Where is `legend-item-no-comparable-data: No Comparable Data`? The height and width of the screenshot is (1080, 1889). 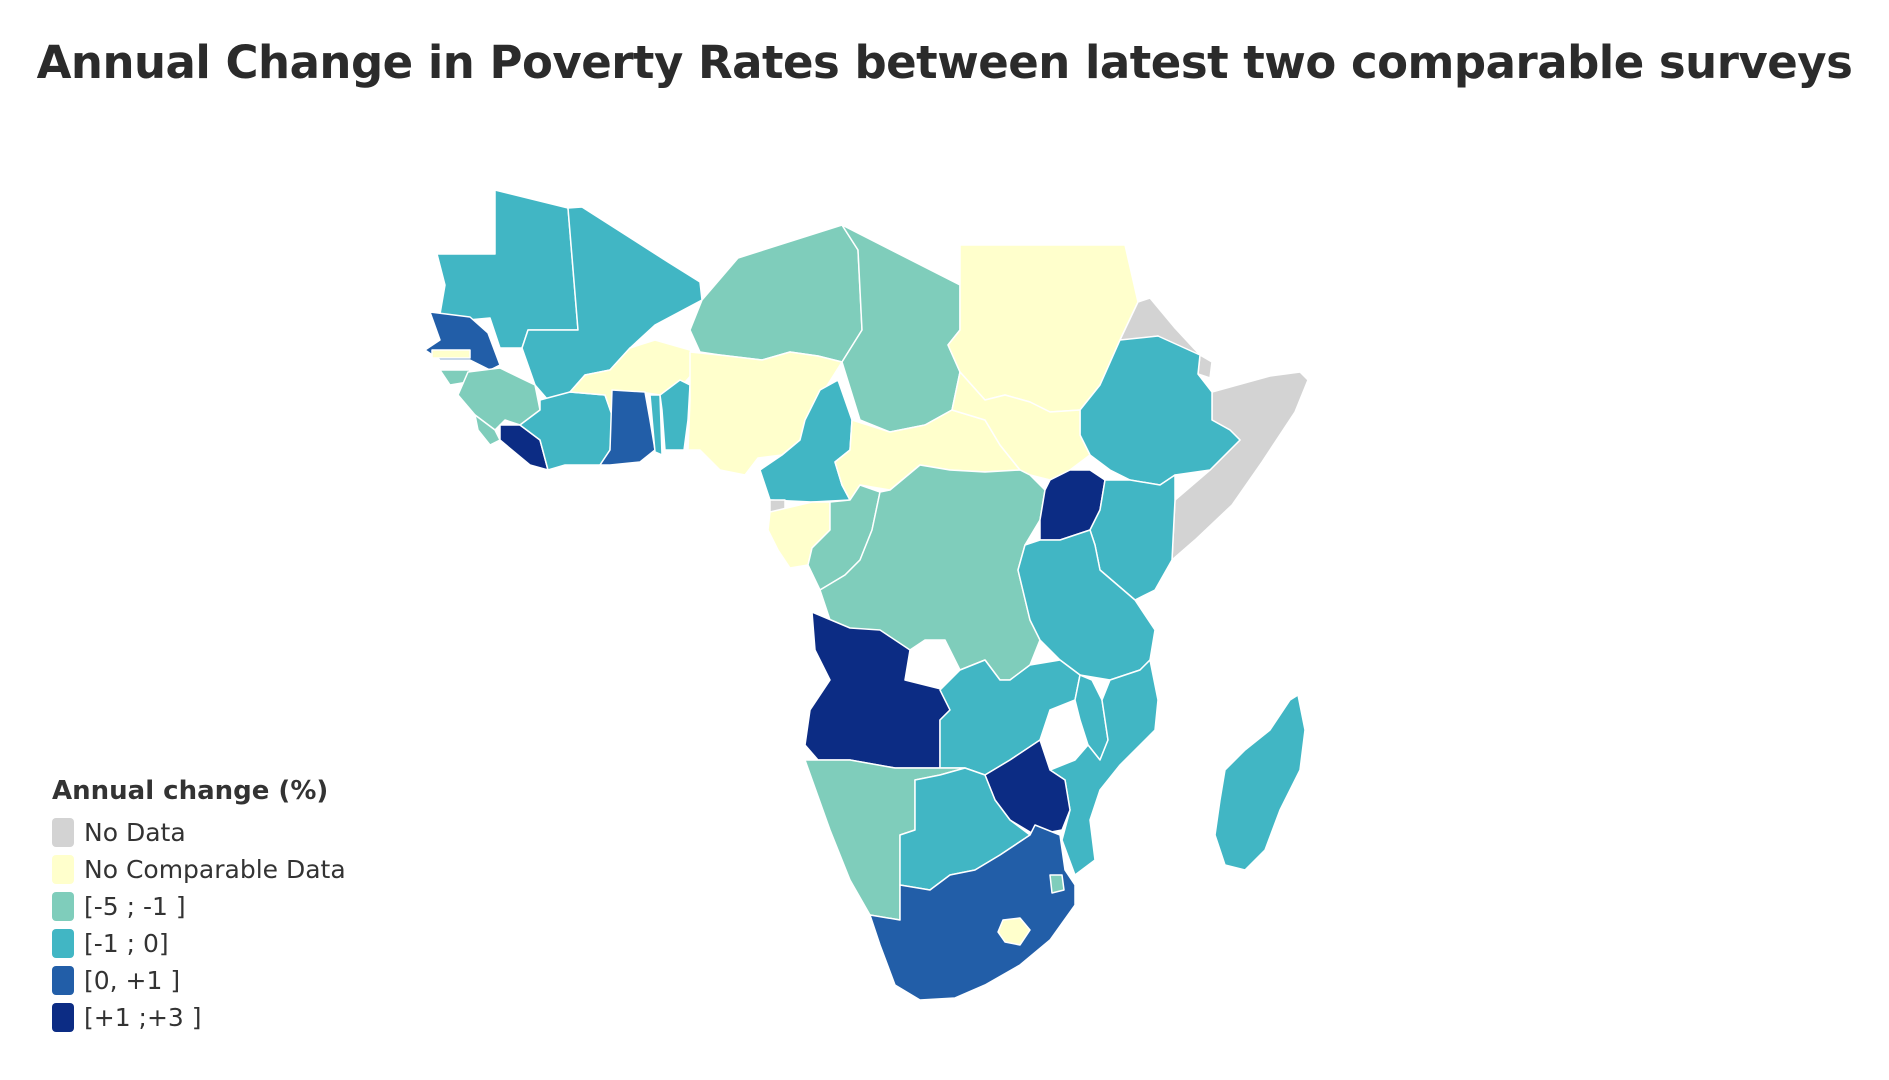
legend-item-no-comparable-data: No Comparable Data is located at coordinates (199, 869).